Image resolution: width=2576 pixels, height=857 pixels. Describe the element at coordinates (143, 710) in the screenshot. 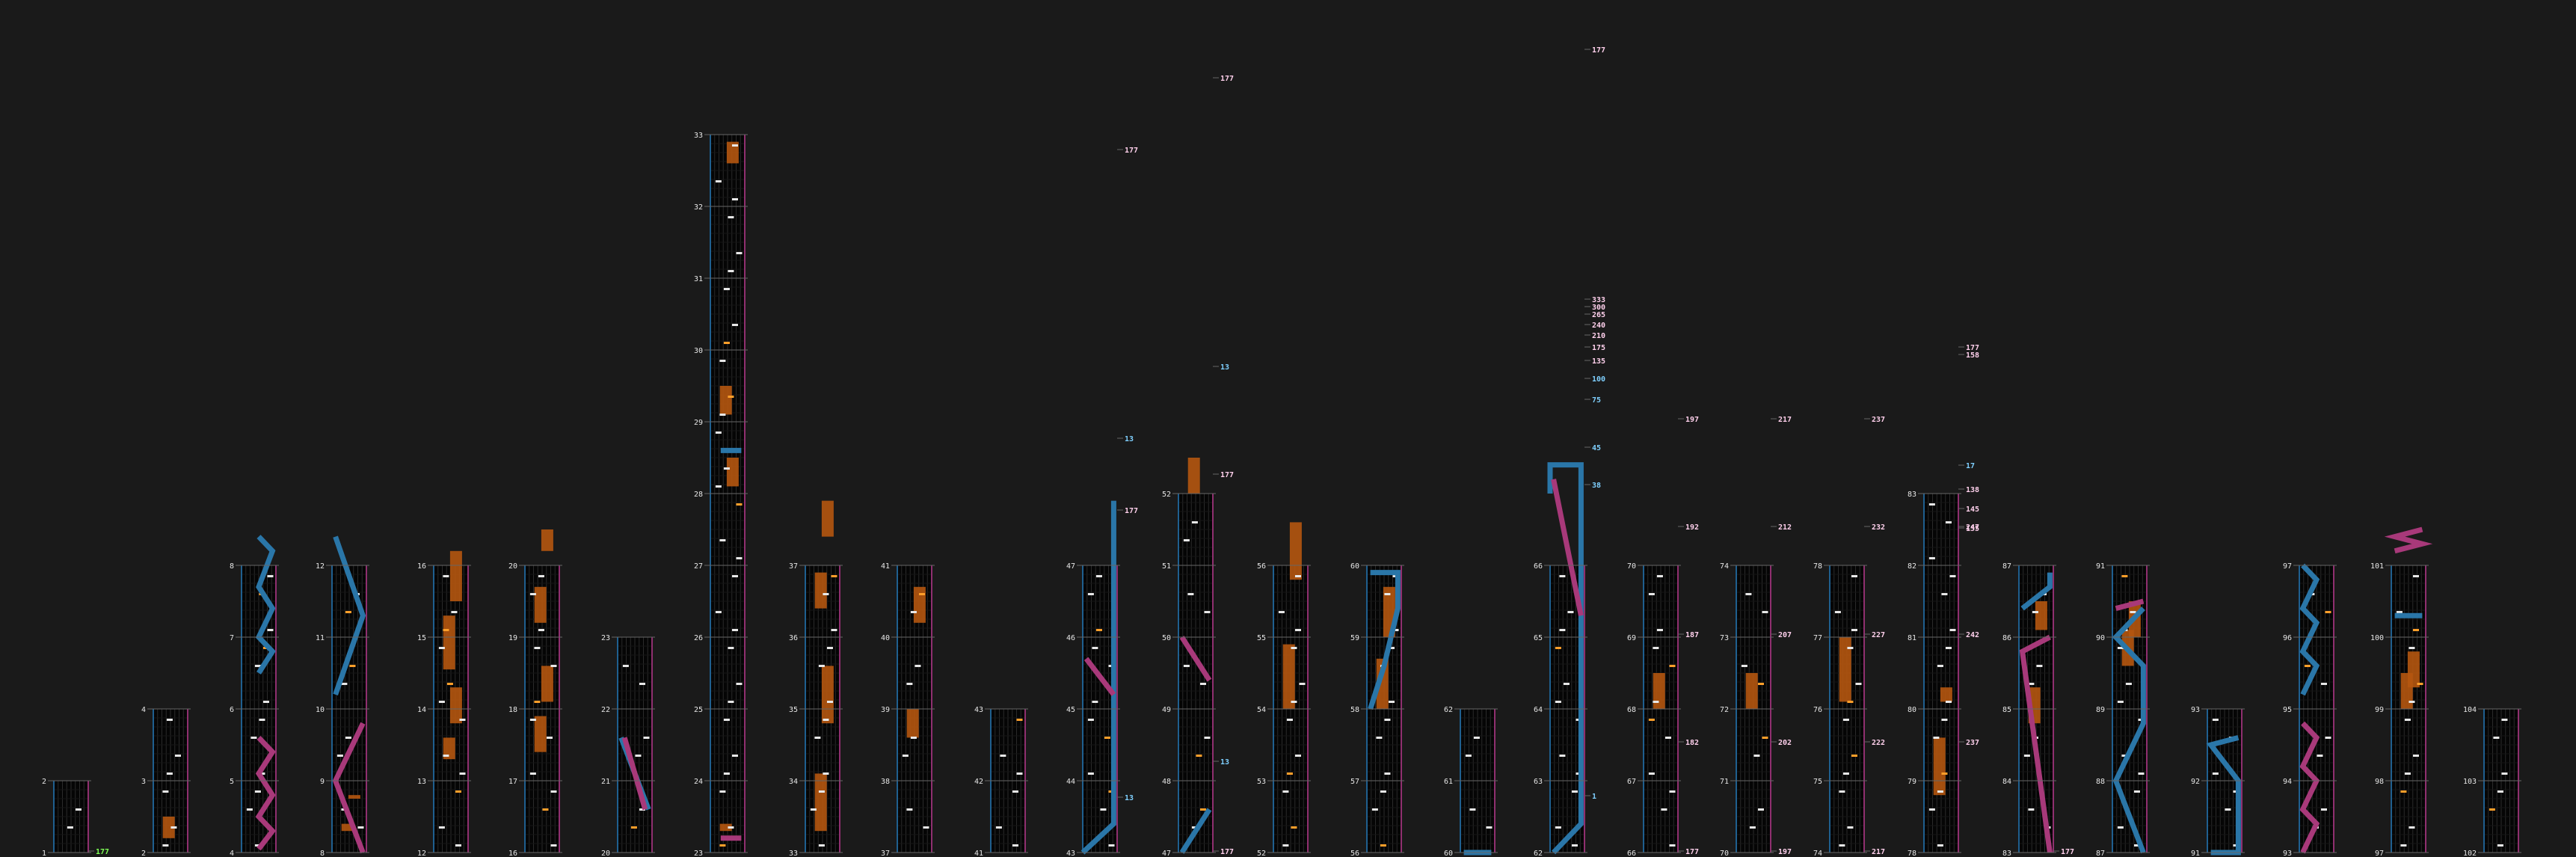

I see `measure-number: 4` at that location.